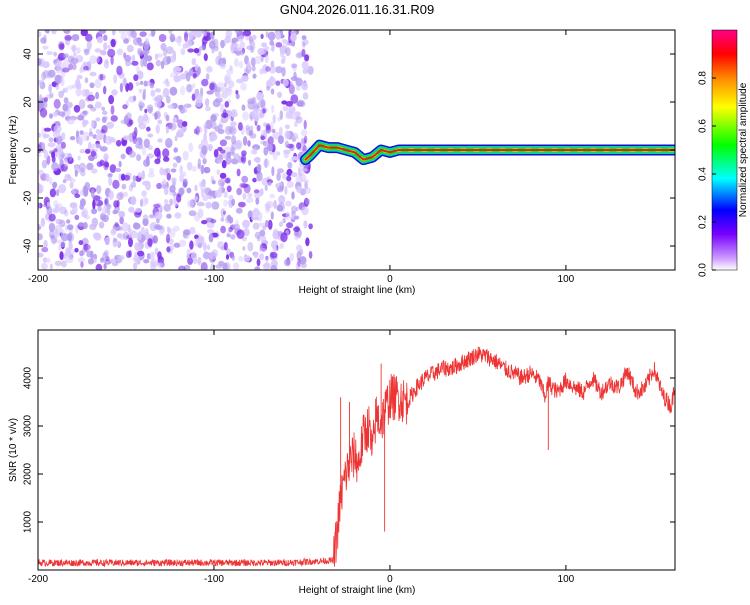  I want to click on x-tick-label: -100, so click(214, 279).